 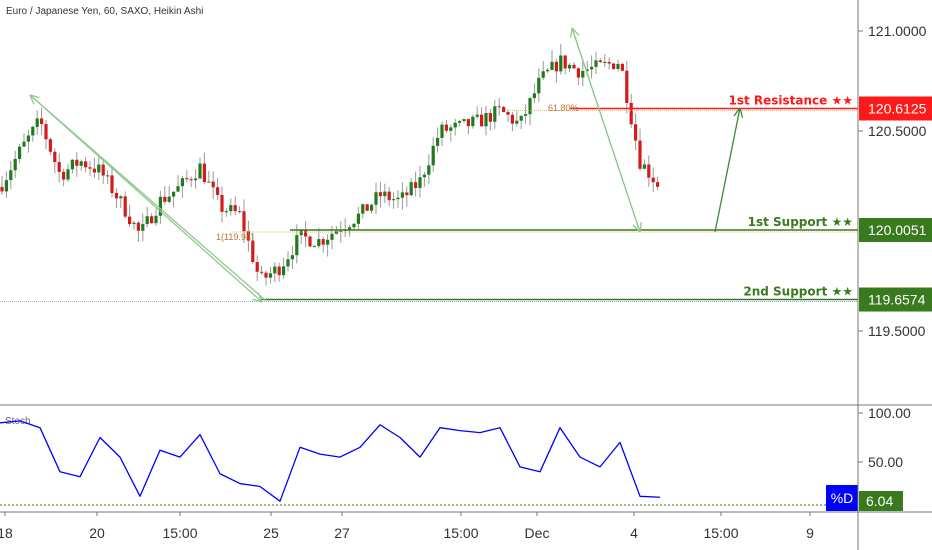 What do you see at coordinates (271, 533) in the screenshot?
I see `time-tick: 25` at bounding box center [271, 533].